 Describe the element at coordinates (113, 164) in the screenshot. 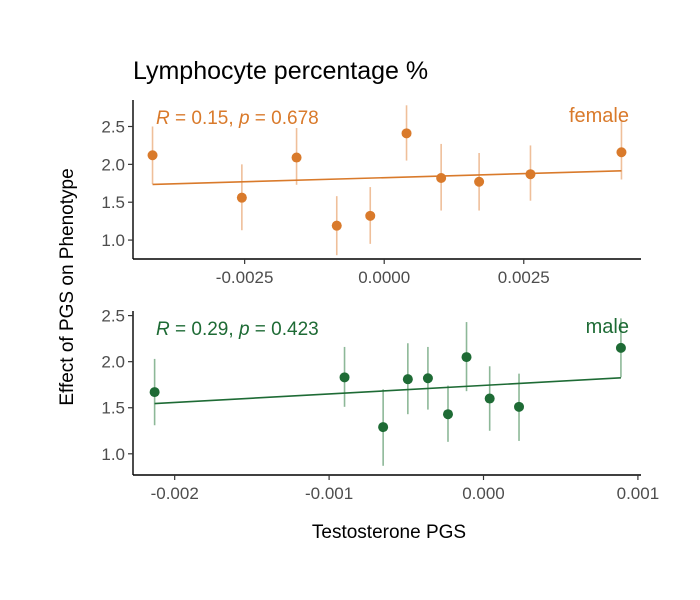

I see `female-y-tick-label: 2.0` at that location.